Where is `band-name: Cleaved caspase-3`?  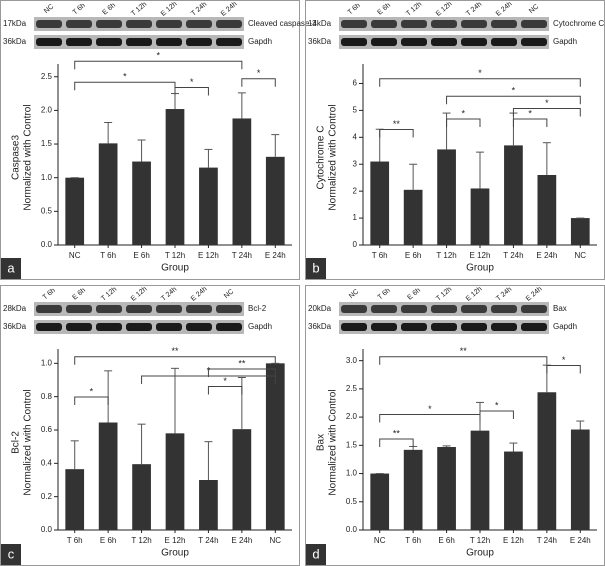
band-name: Cleaved caspase-3 is located at coordinates (282, 23).